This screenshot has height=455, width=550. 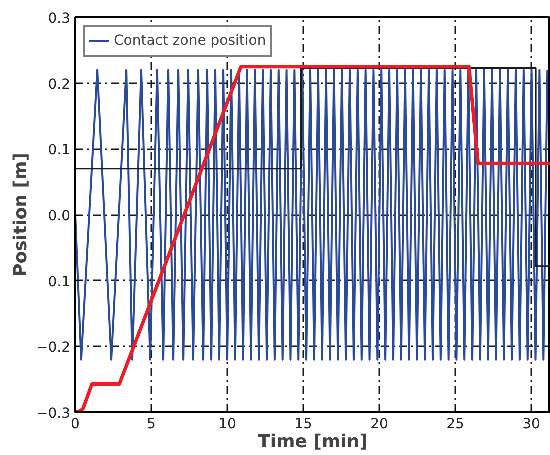 I want to click on y-tick-label: −0.3, so click(x=53, y=414).